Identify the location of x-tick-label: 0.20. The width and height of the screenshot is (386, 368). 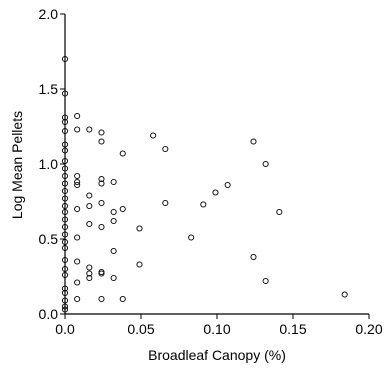
(368, 329).